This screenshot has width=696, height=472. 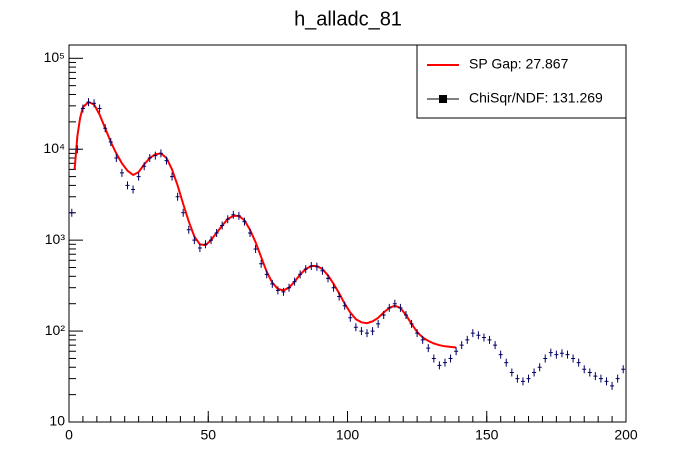 What do you see at coordinates (348, 19) in the screenshot?
I see `chart-title: h_alladc_81` at bounding box center [348, 19].